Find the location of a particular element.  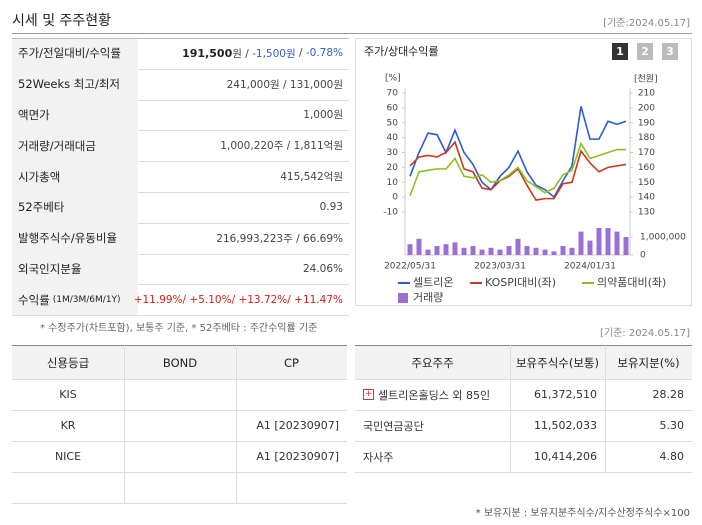

legend-label: 거래량 is located at coordinates (428, 297).